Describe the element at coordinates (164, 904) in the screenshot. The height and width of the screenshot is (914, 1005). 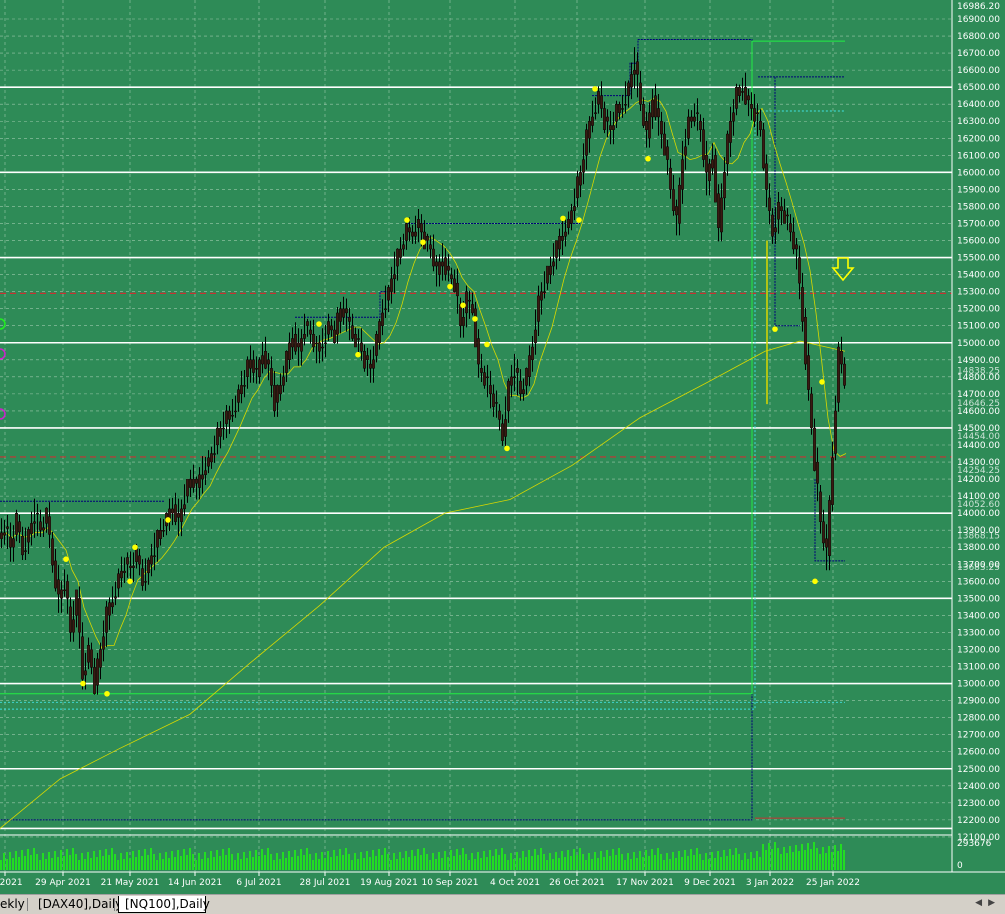
I see `tab-nq100-daily: [NQ100],Daily` at that location.